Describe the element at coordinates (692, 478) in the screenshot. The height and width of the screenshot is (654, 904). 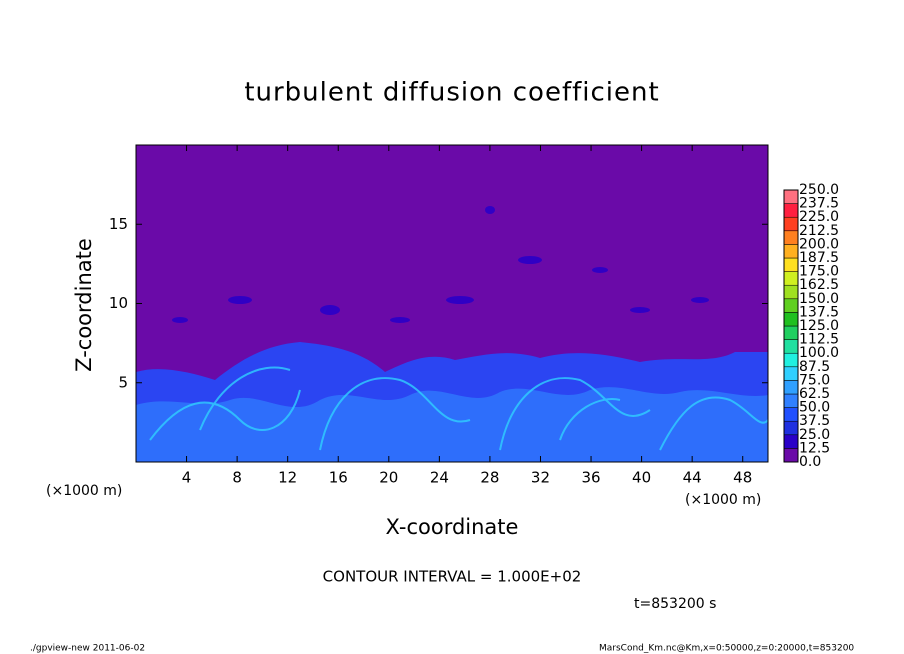
I see `x-tick-label: 44` at that location.